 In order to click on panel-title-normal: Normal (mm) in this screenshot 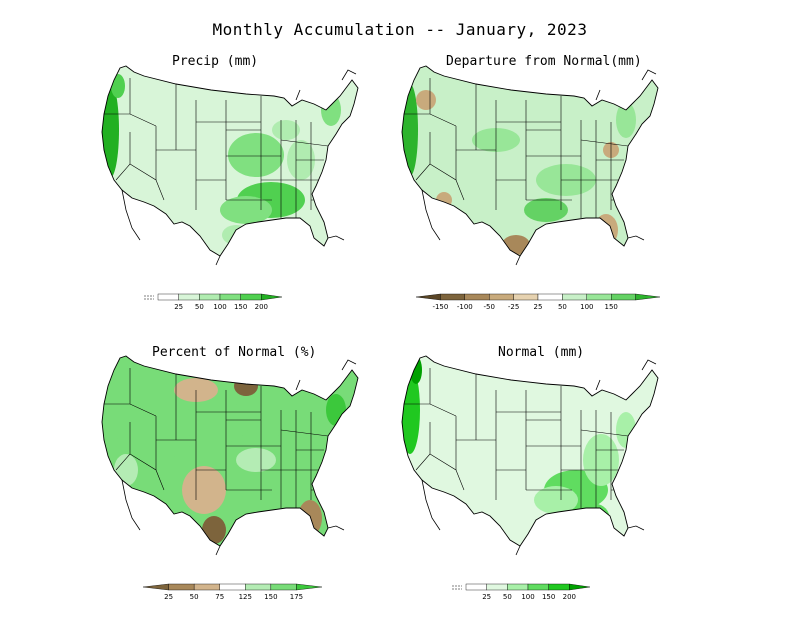, I will do `click(541, 352)`.